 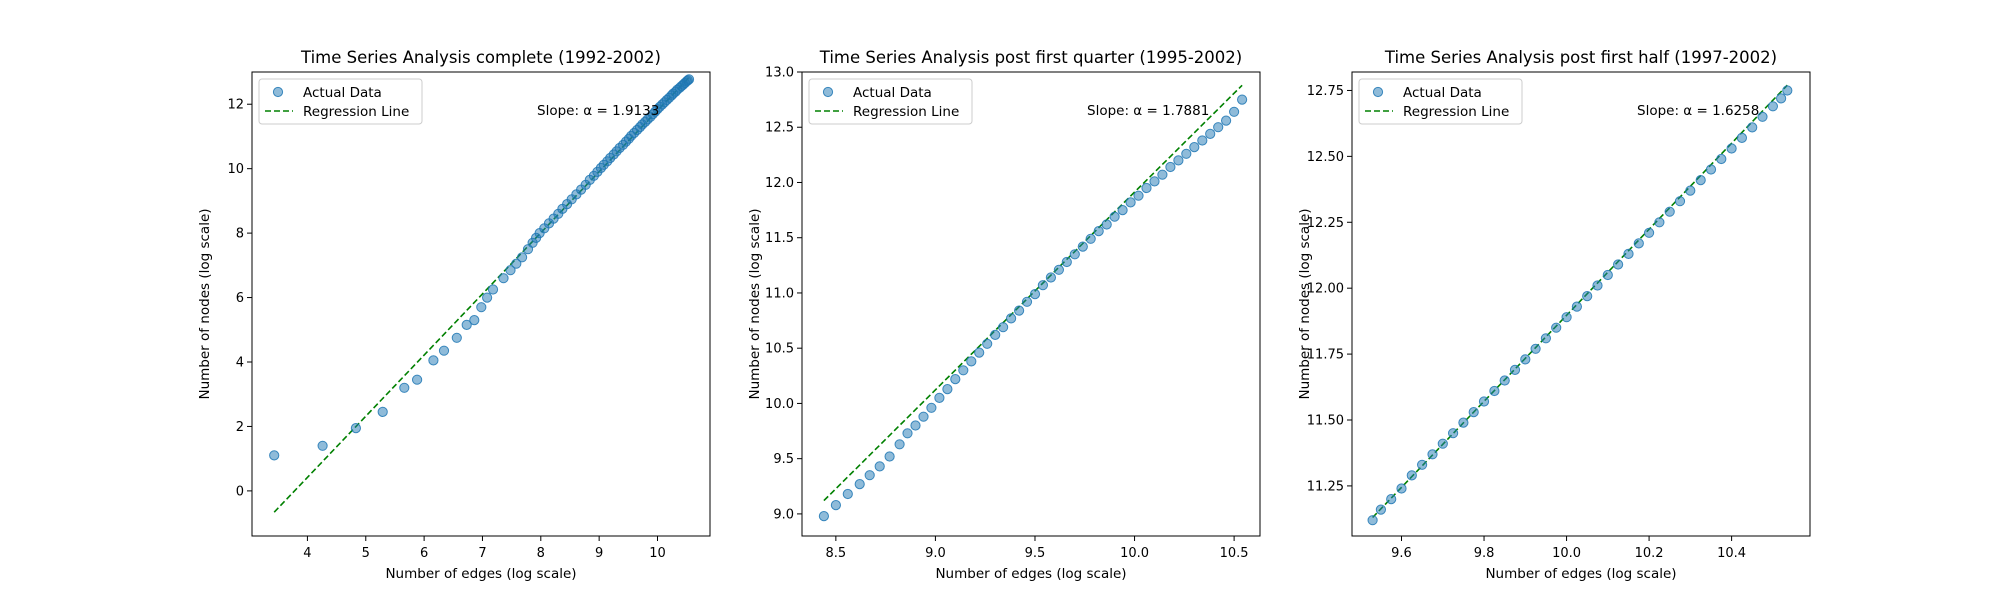 What do you see at coordinates (240, 234) in the screenshot?
I see `y-tick-label: 8` at bounding box center [240, 234].